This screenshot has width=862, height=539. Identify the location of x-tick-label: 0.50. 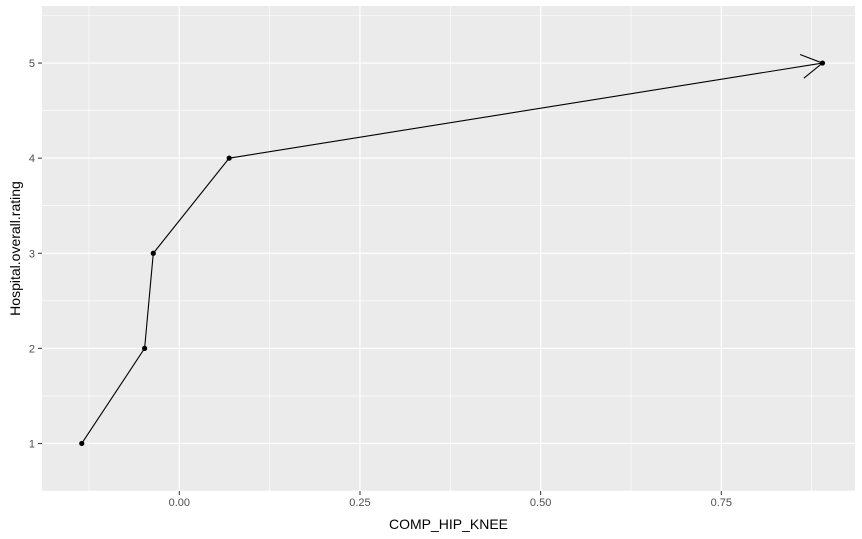
(540, 503).